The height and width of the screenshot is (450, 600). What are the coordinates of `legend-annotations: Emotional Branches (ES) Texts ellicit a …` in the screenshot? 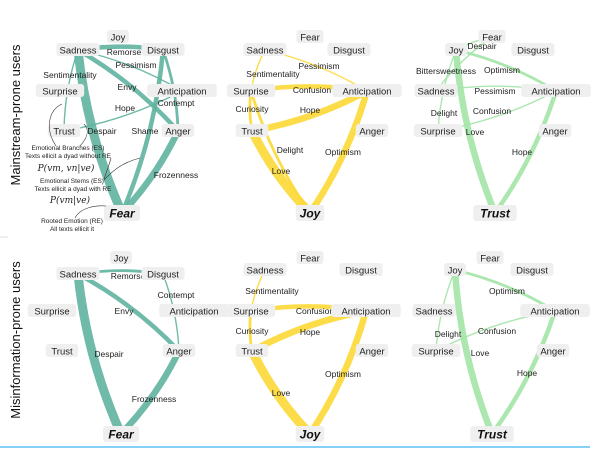 It's located at (83, 168).